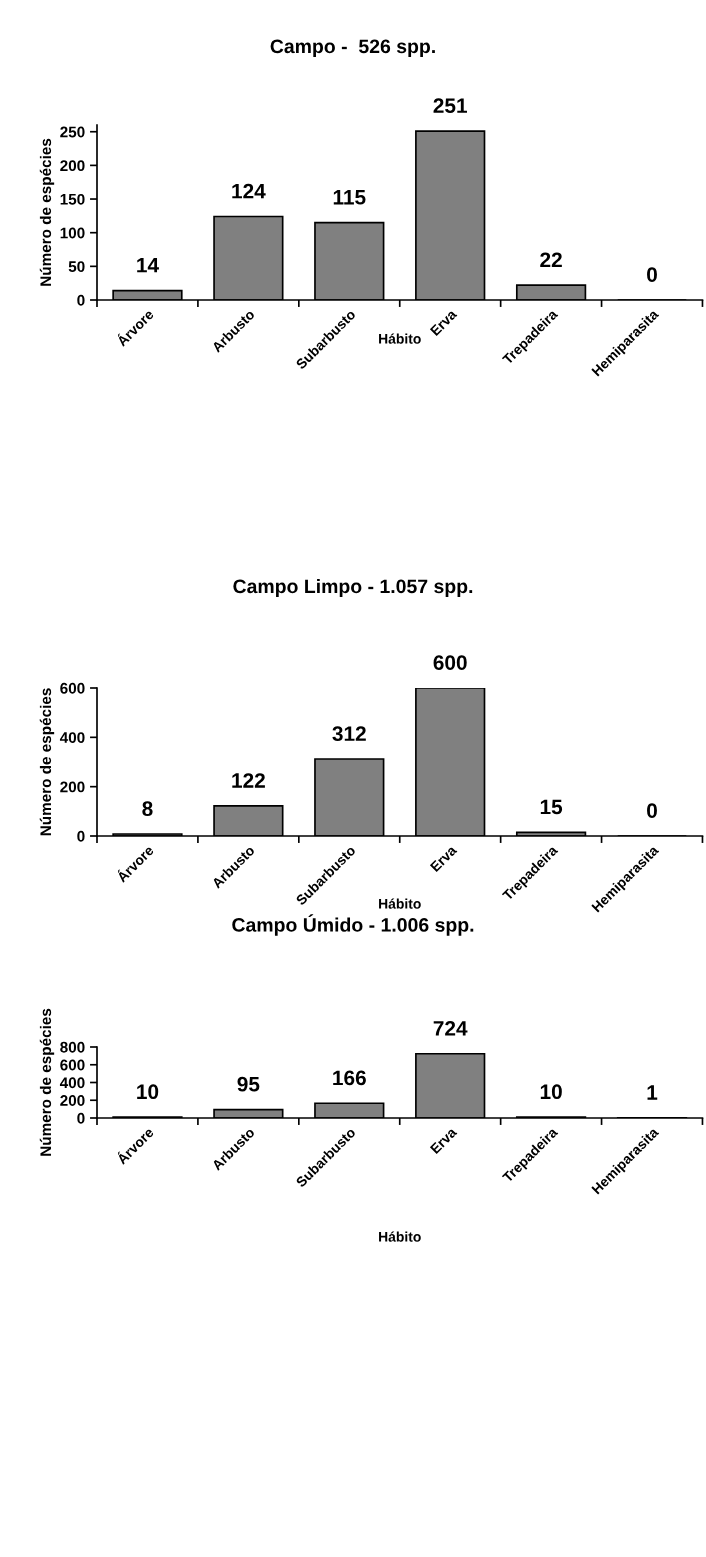 The height and width of the screenshot is (1557, 706). What do you see at coordinates (450, 662) in the screenshot?
I see `data-label: 600` at bounding box center [450, 662].